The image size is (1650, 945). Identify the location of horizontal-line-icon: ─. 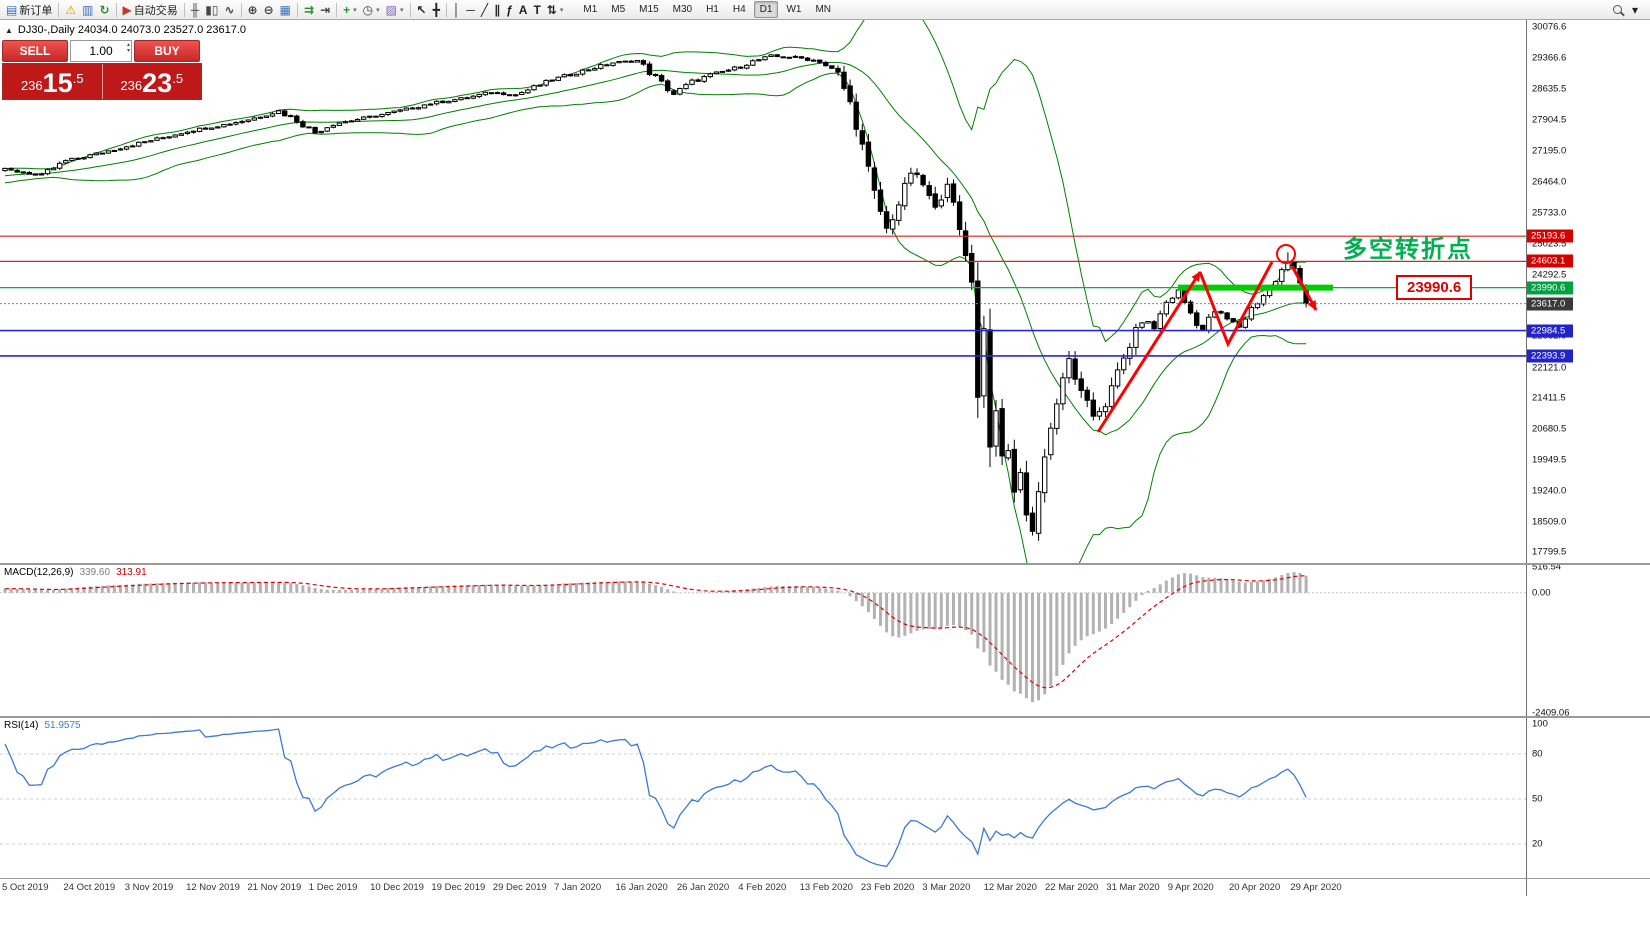
(470, 9).